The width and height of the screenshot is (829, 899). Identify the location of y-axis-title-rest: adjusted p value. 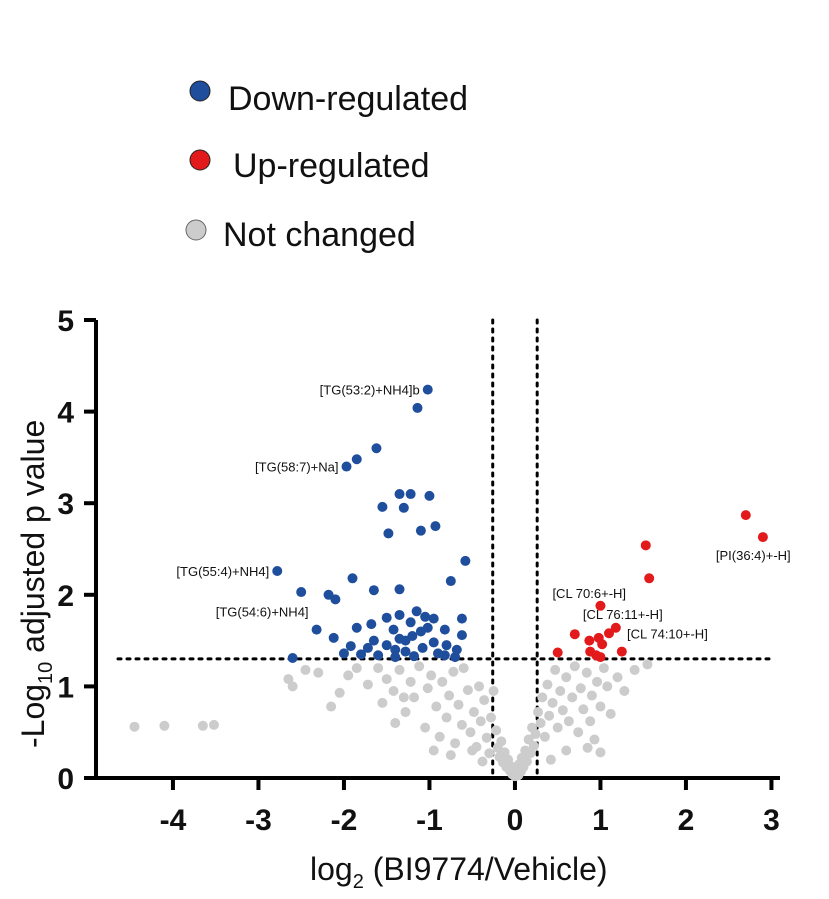
(33, 541).